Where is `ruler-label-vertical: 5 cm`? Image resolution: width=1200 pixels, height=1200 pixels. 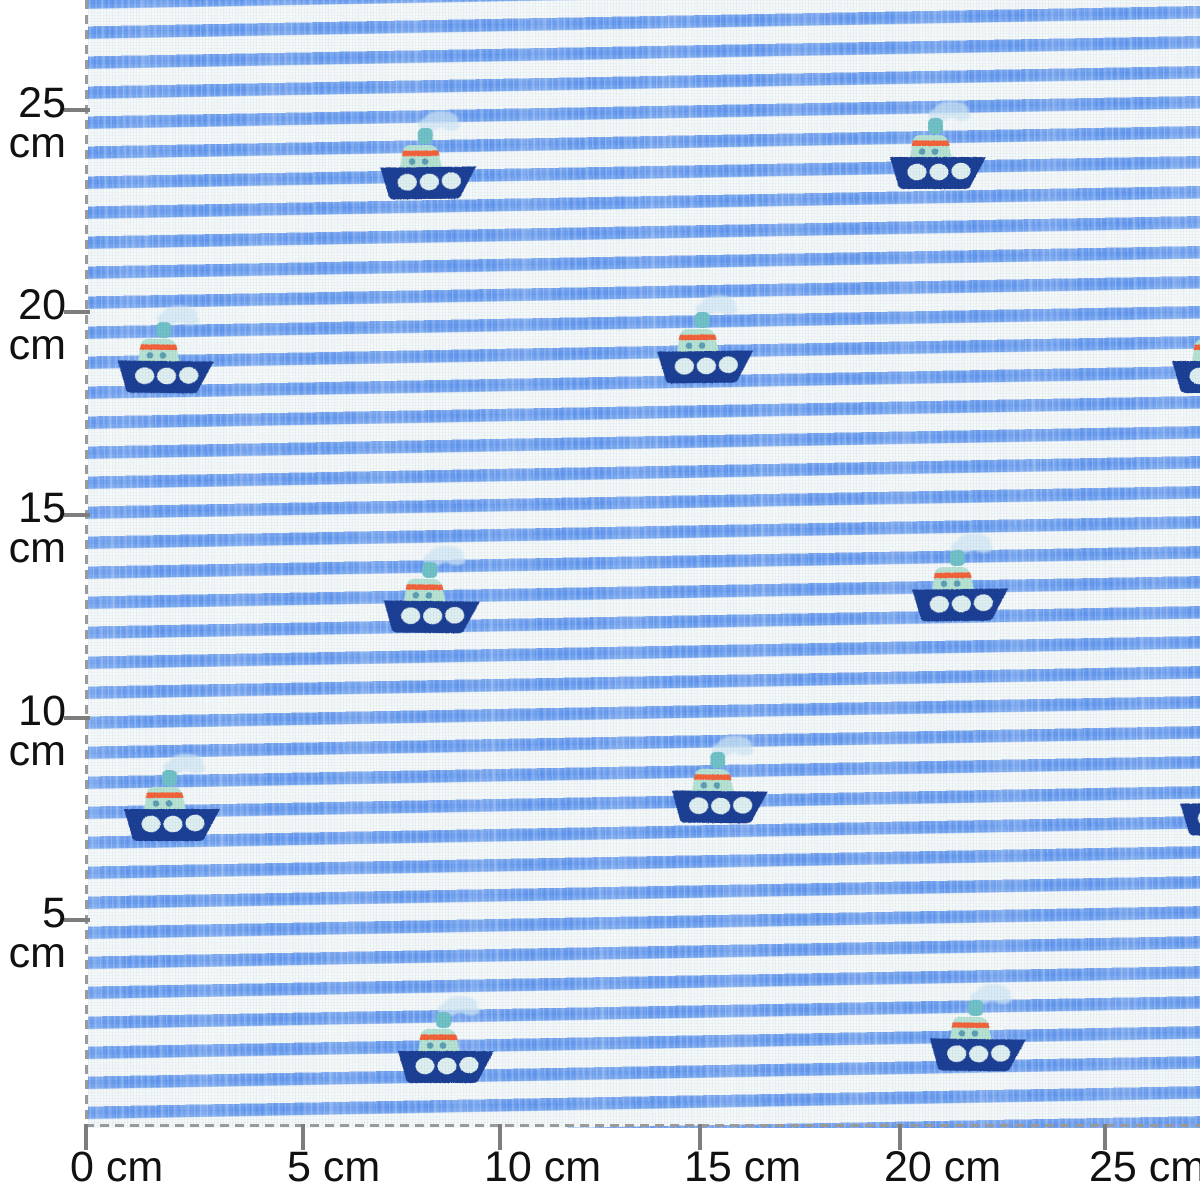 ruler-label-vertical: 5 cm is located at coordinates (37, 933).